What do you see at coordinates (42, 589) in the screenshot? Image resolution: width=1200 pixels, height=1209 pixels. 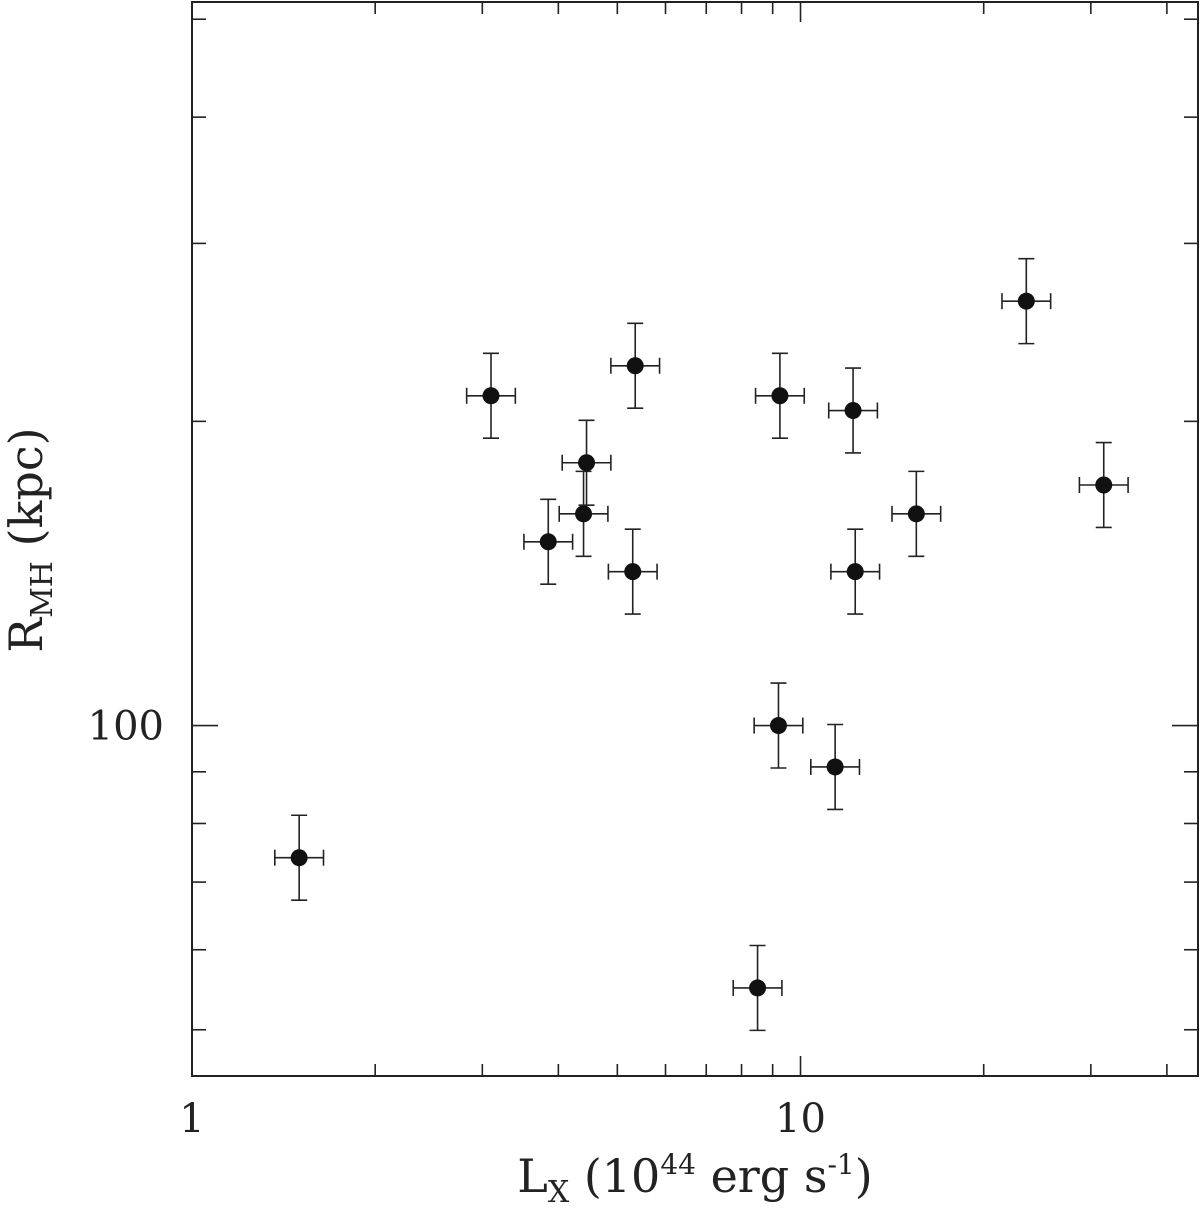 I see `y-axis-label-sub: MH` at bounding box center [42, 589].